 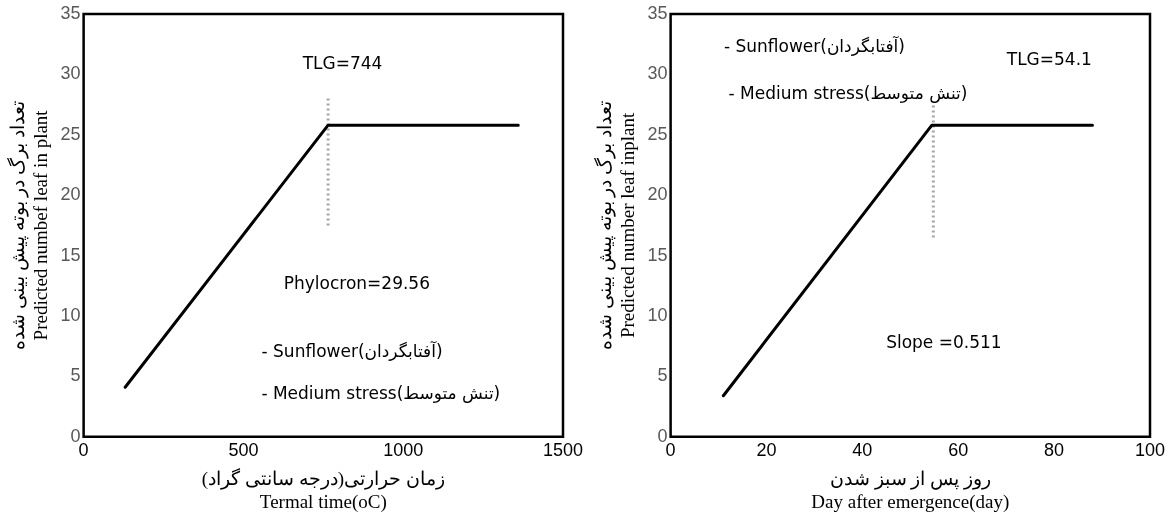 What do you see at coordinates (944, 342) in the screenshot?
I see `annotation: Slope =0.511` at bounding box center [944, 342].